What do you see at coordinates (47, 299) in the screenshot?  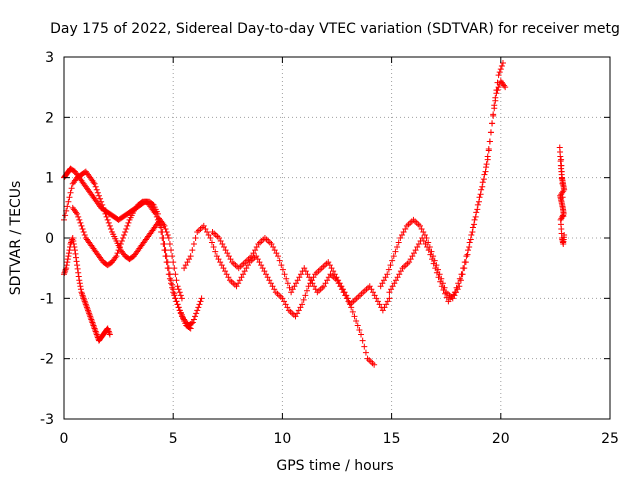 I see `y-tick-label: -1` at bounding box center [47, 299].